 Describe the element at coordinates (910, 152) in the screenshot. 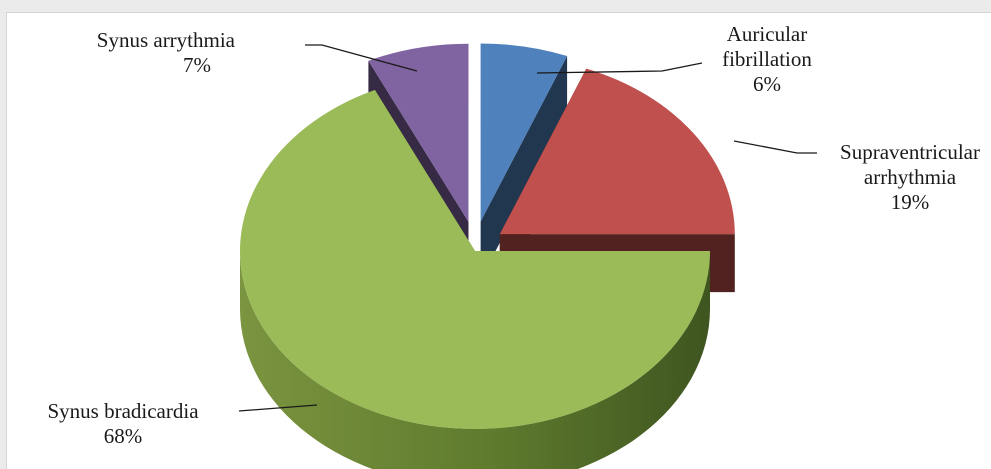

I see `slice-name-label: Supraventricular` at that location.